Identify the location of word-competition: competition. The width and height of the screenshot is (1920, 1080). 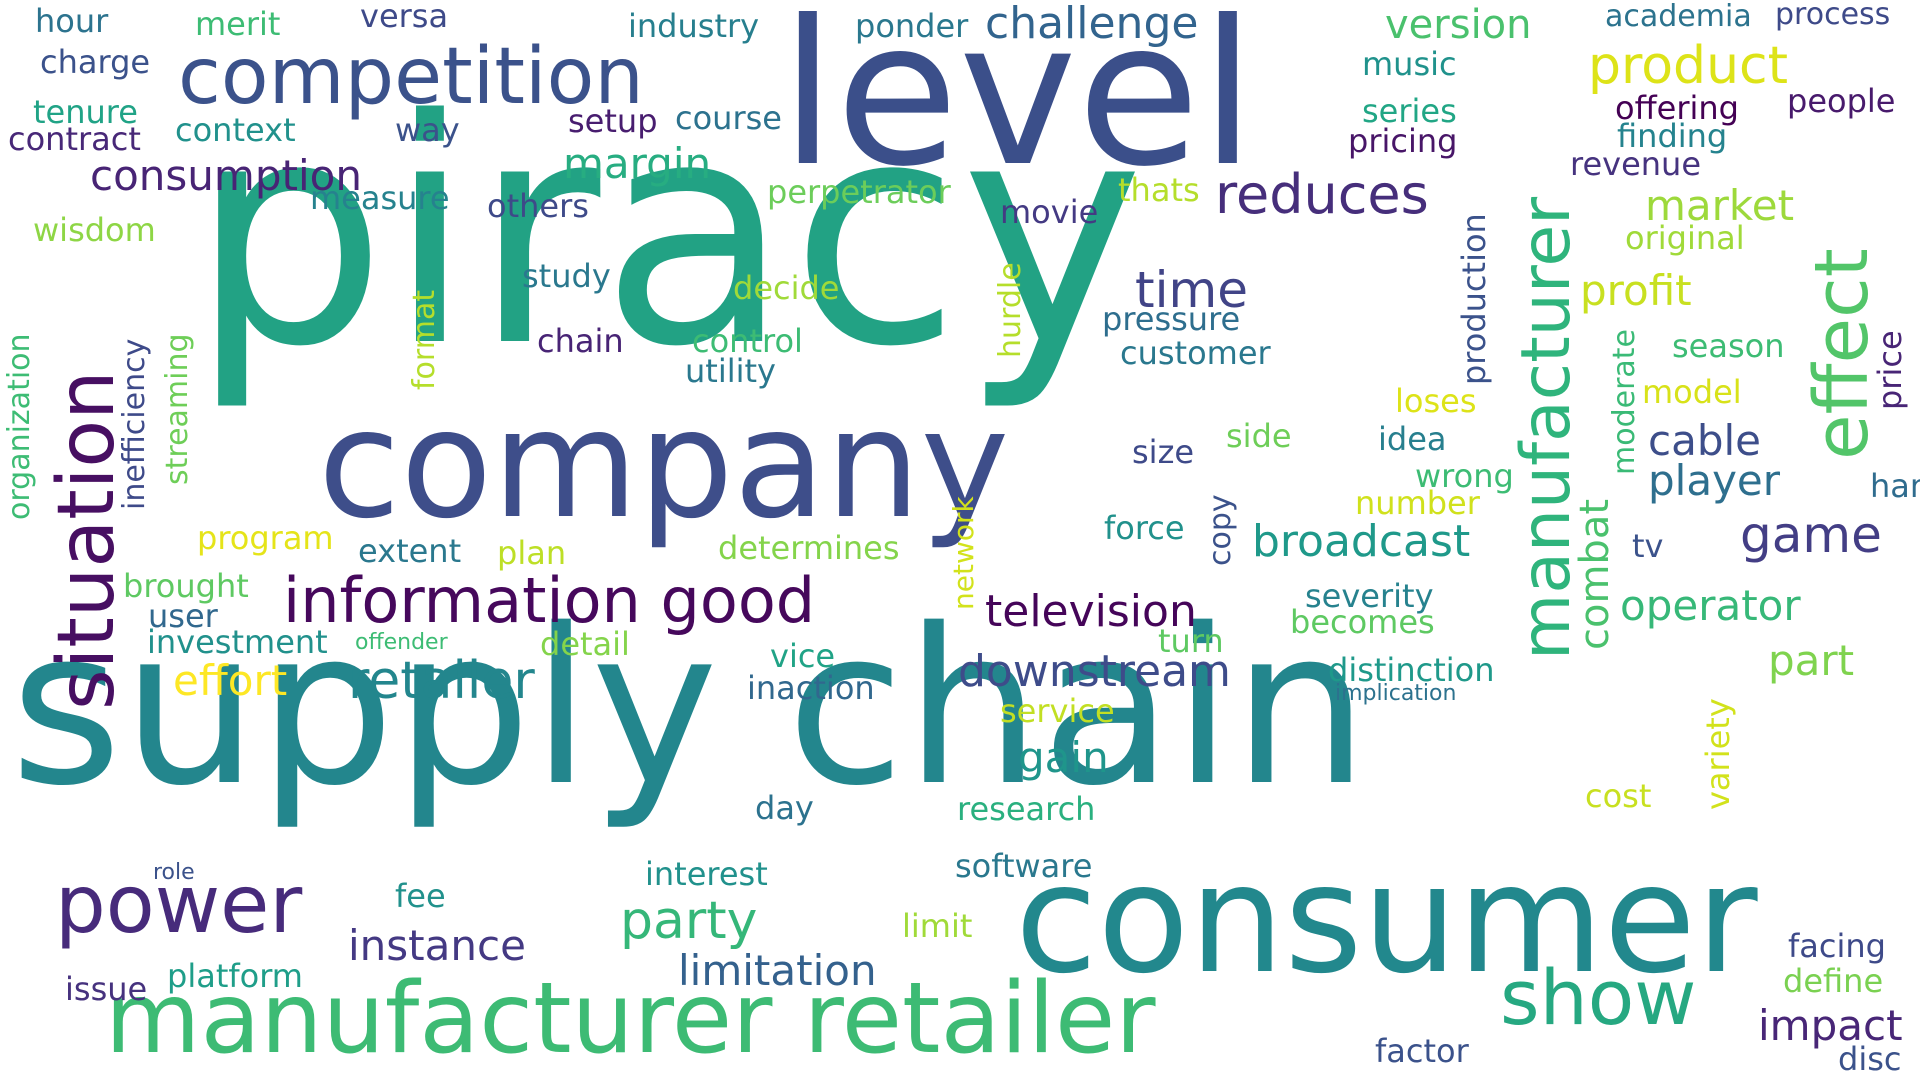
(411, 77).